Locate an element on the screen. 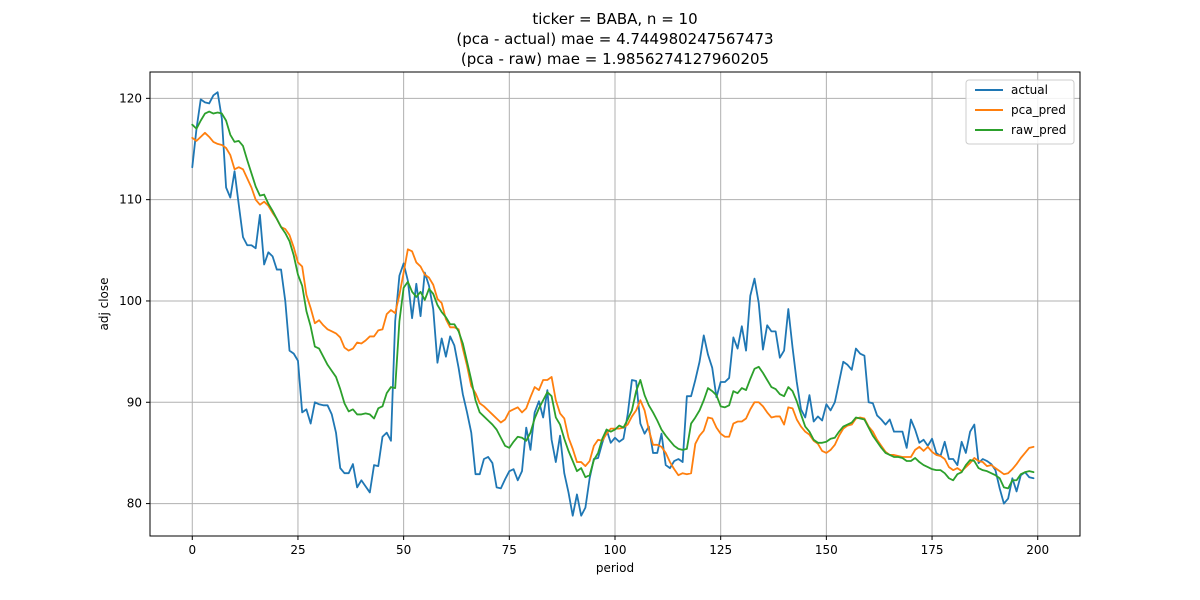 Image resolution: width=1200 pixels, height=600 pixels. legend-label-raw-pred: raw_pred is located at coordinates (1038, 130).